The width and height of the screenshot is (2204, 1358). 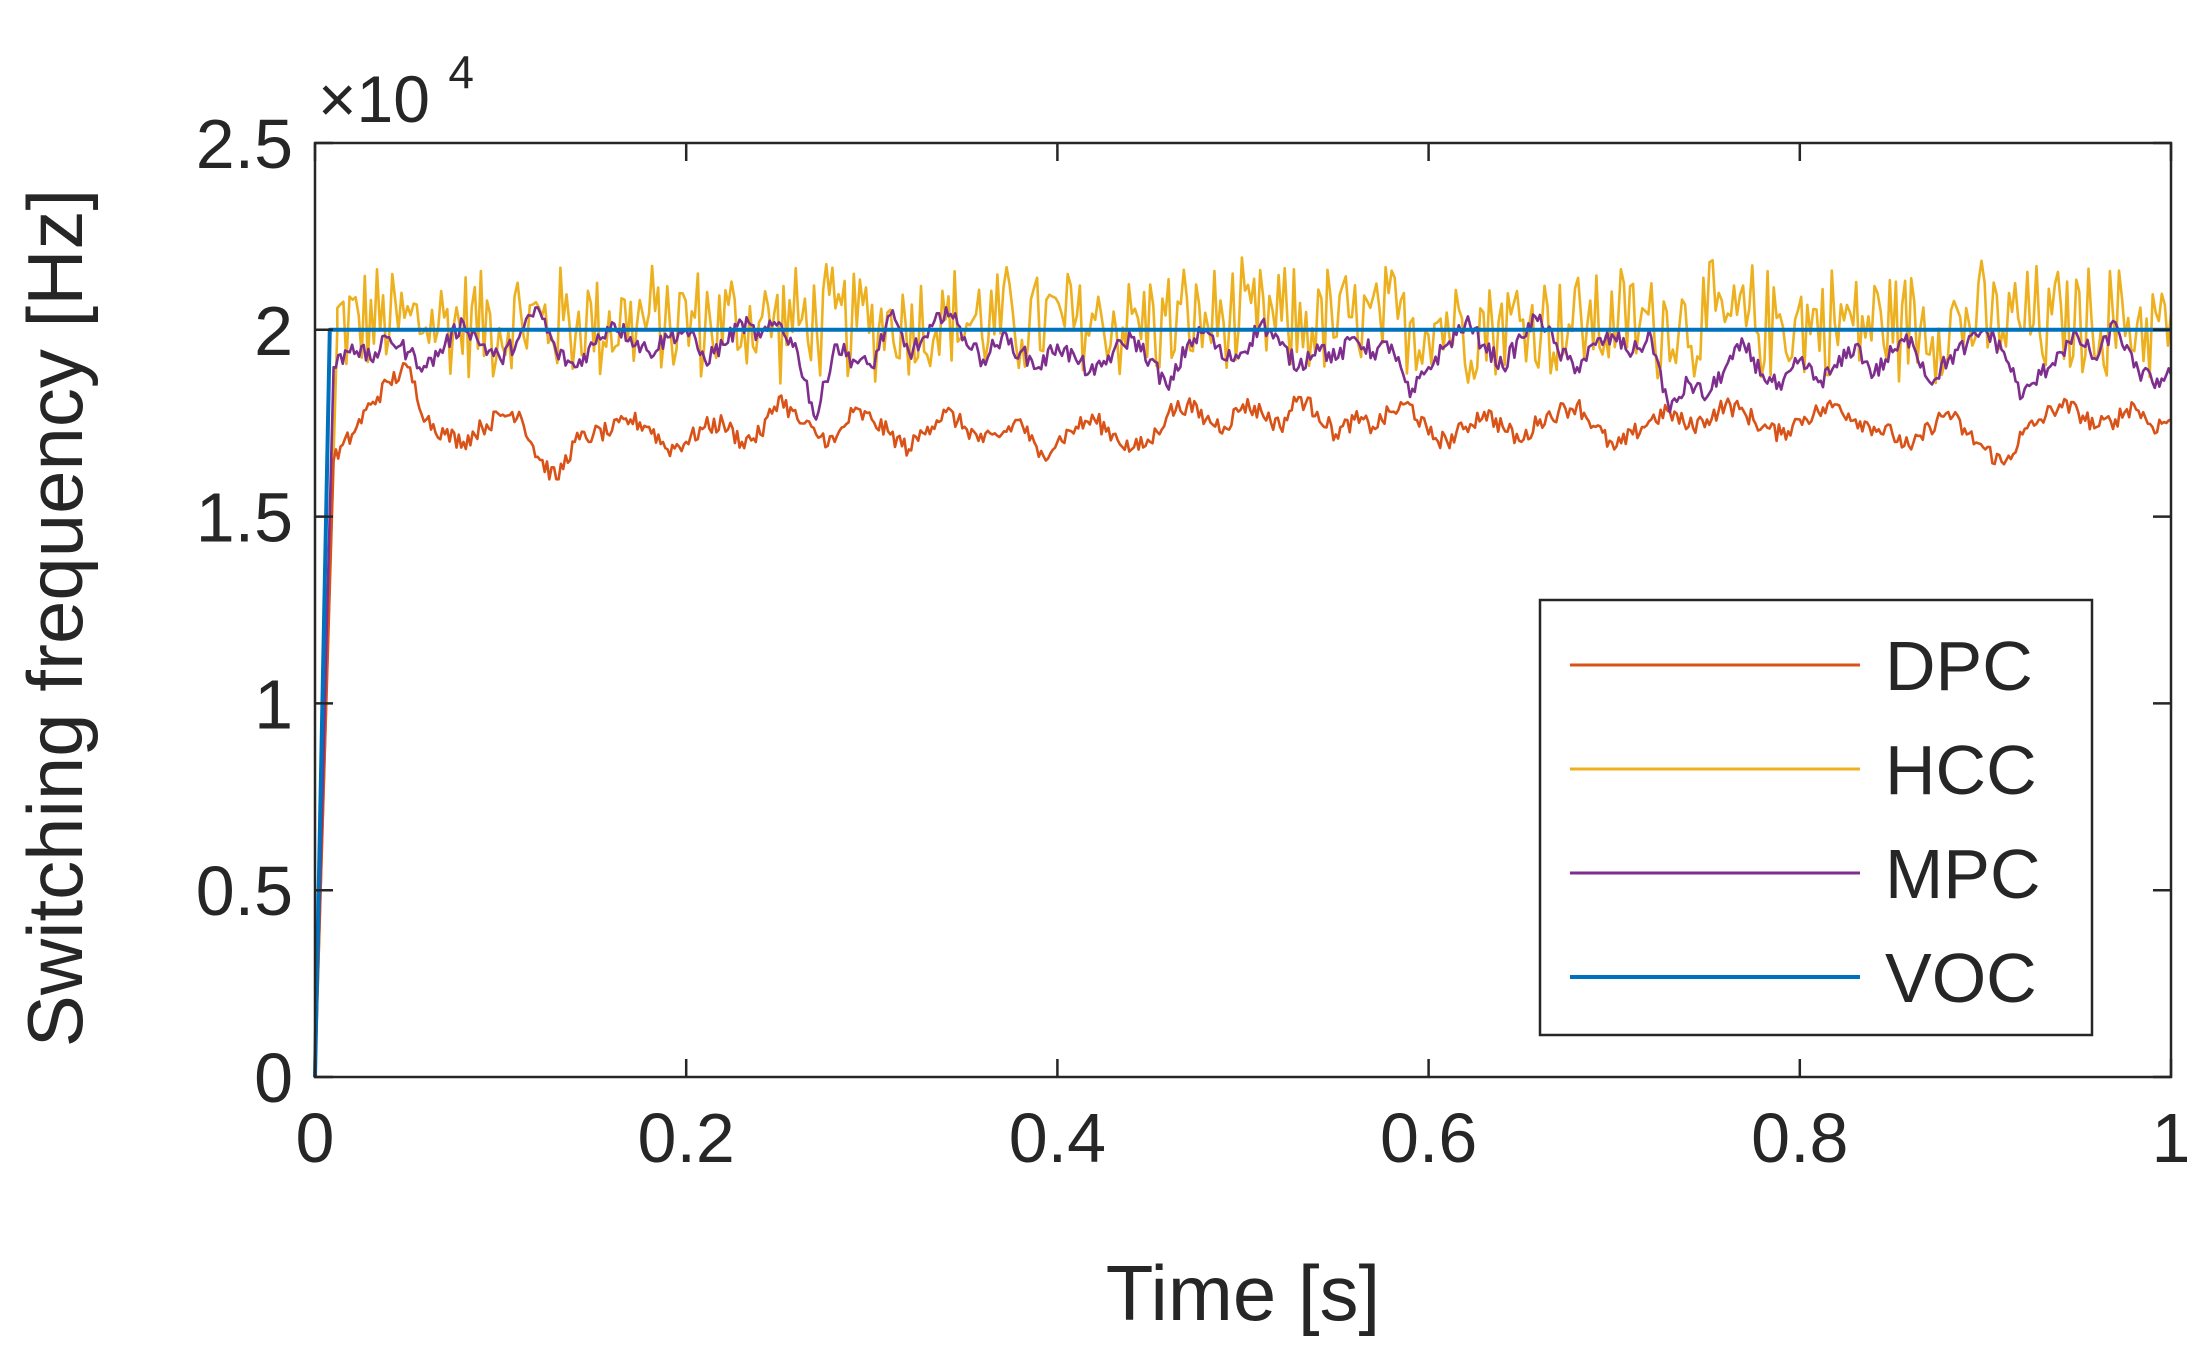 I want to click on y-axis-label: Switching frequency [Hz], so click(x=55, y=618).